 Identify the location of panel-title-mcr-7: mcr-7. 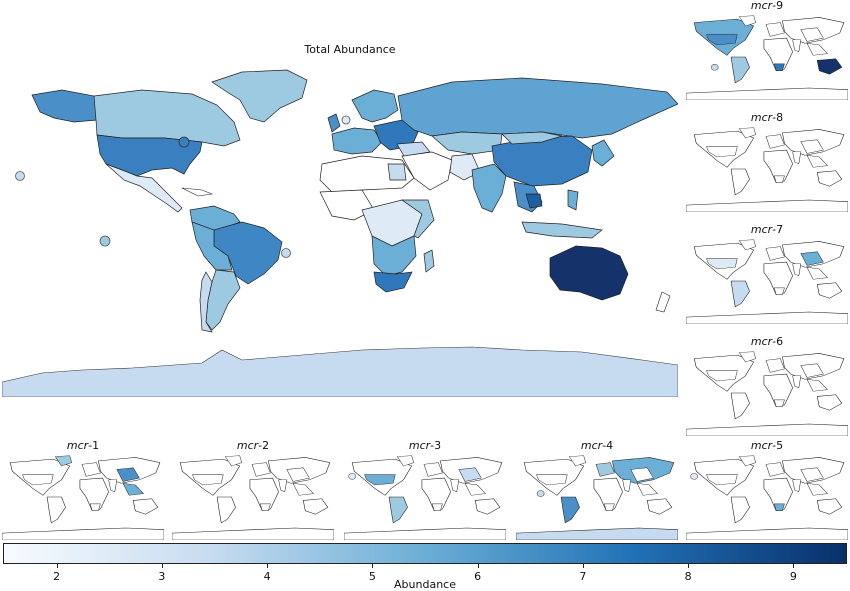
(767, 230).